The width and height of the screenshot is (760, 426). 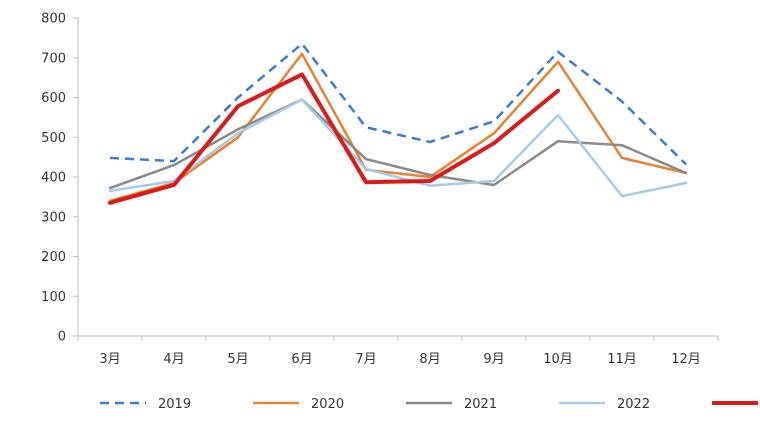 What do you see at coordinates (53, 19) in the screenshot?
I see `y-tick-label: 800` at bounding box center [53, 19].